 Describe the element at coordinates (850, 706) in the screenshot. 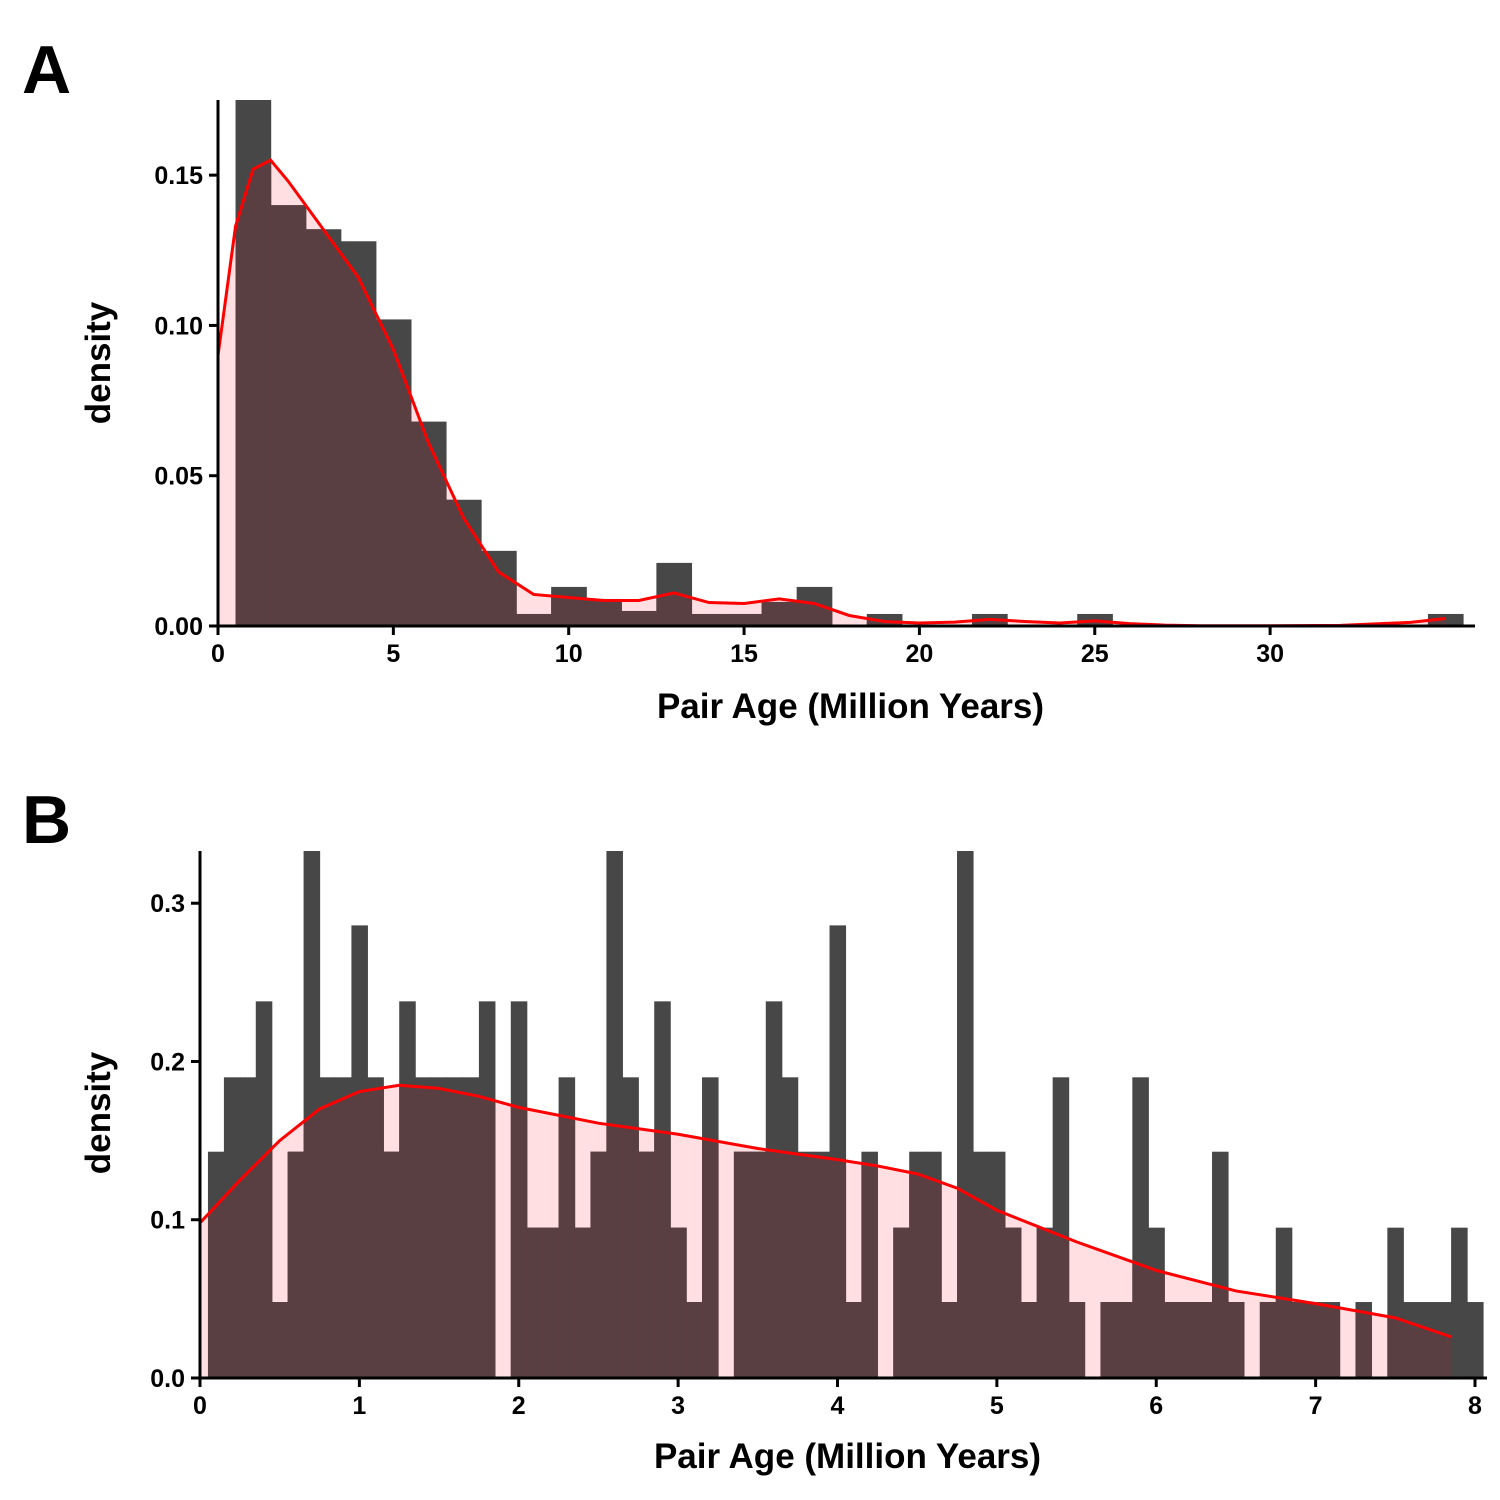

I see `panel-a-x-axis-title: Pair Age (Million Years)` at that location.